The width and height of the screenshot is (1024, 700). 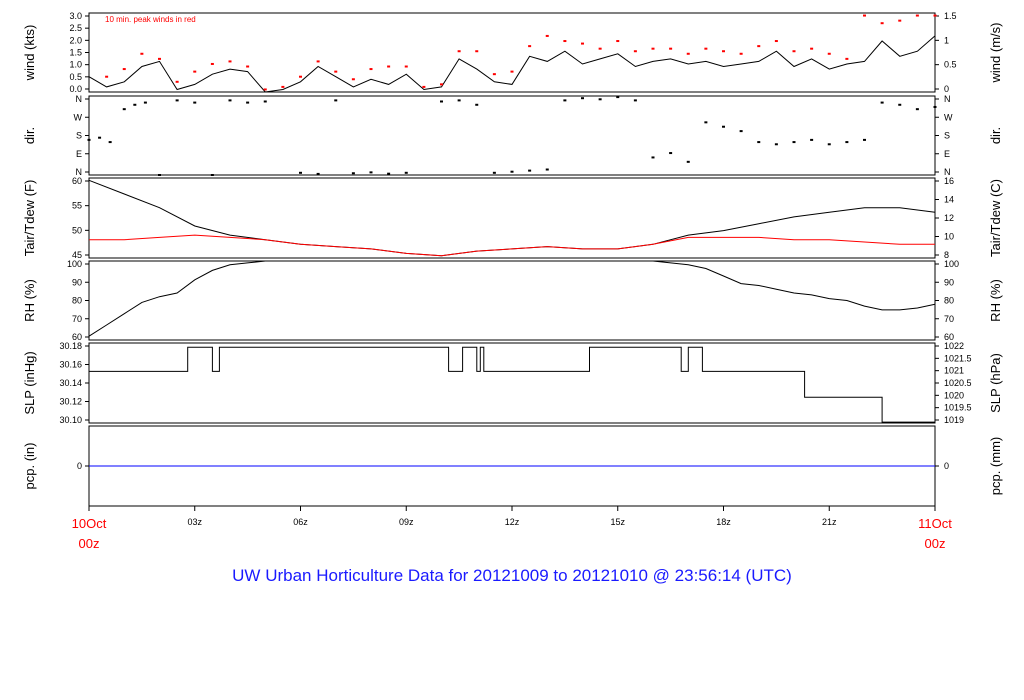 What do you see at coordinates (512, 298) in the screenshot?
I see `rh-series-line` at bounding box center [512, 298].